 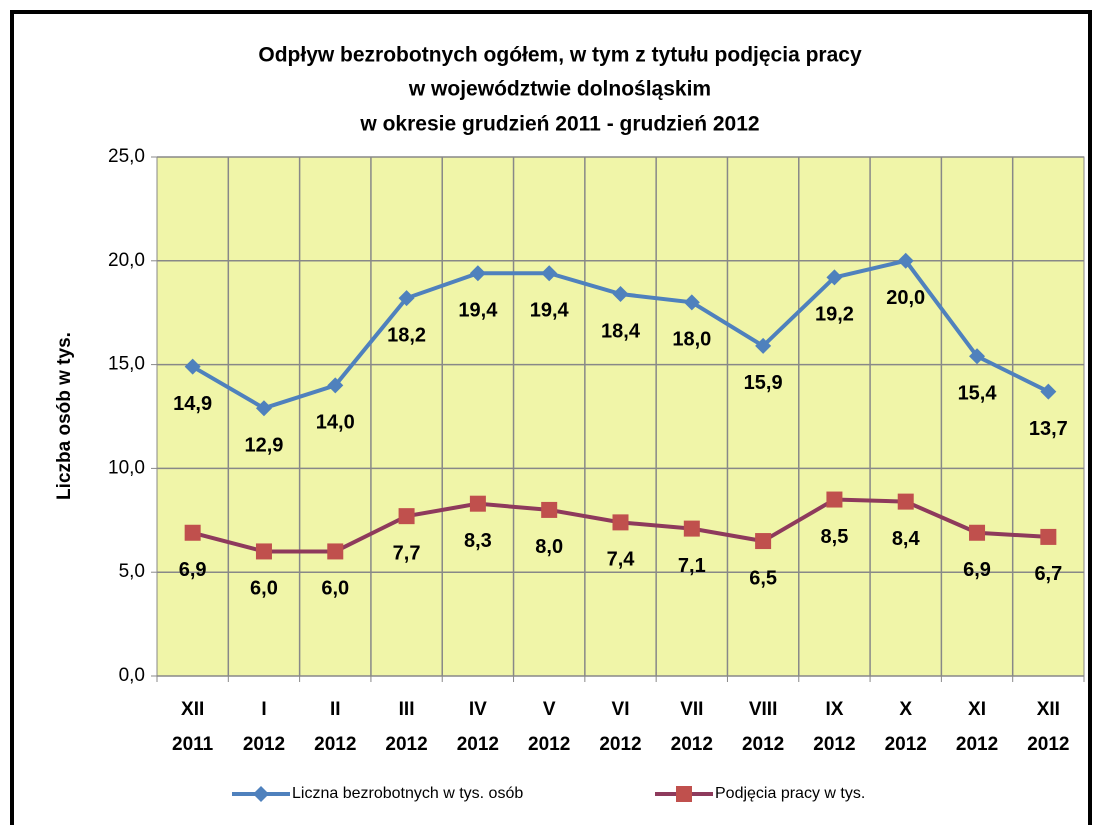 What do you see at coordinates (549, 547) in the screenshot?
I see `data-label: 8,0` at bounding box center [549, 547].